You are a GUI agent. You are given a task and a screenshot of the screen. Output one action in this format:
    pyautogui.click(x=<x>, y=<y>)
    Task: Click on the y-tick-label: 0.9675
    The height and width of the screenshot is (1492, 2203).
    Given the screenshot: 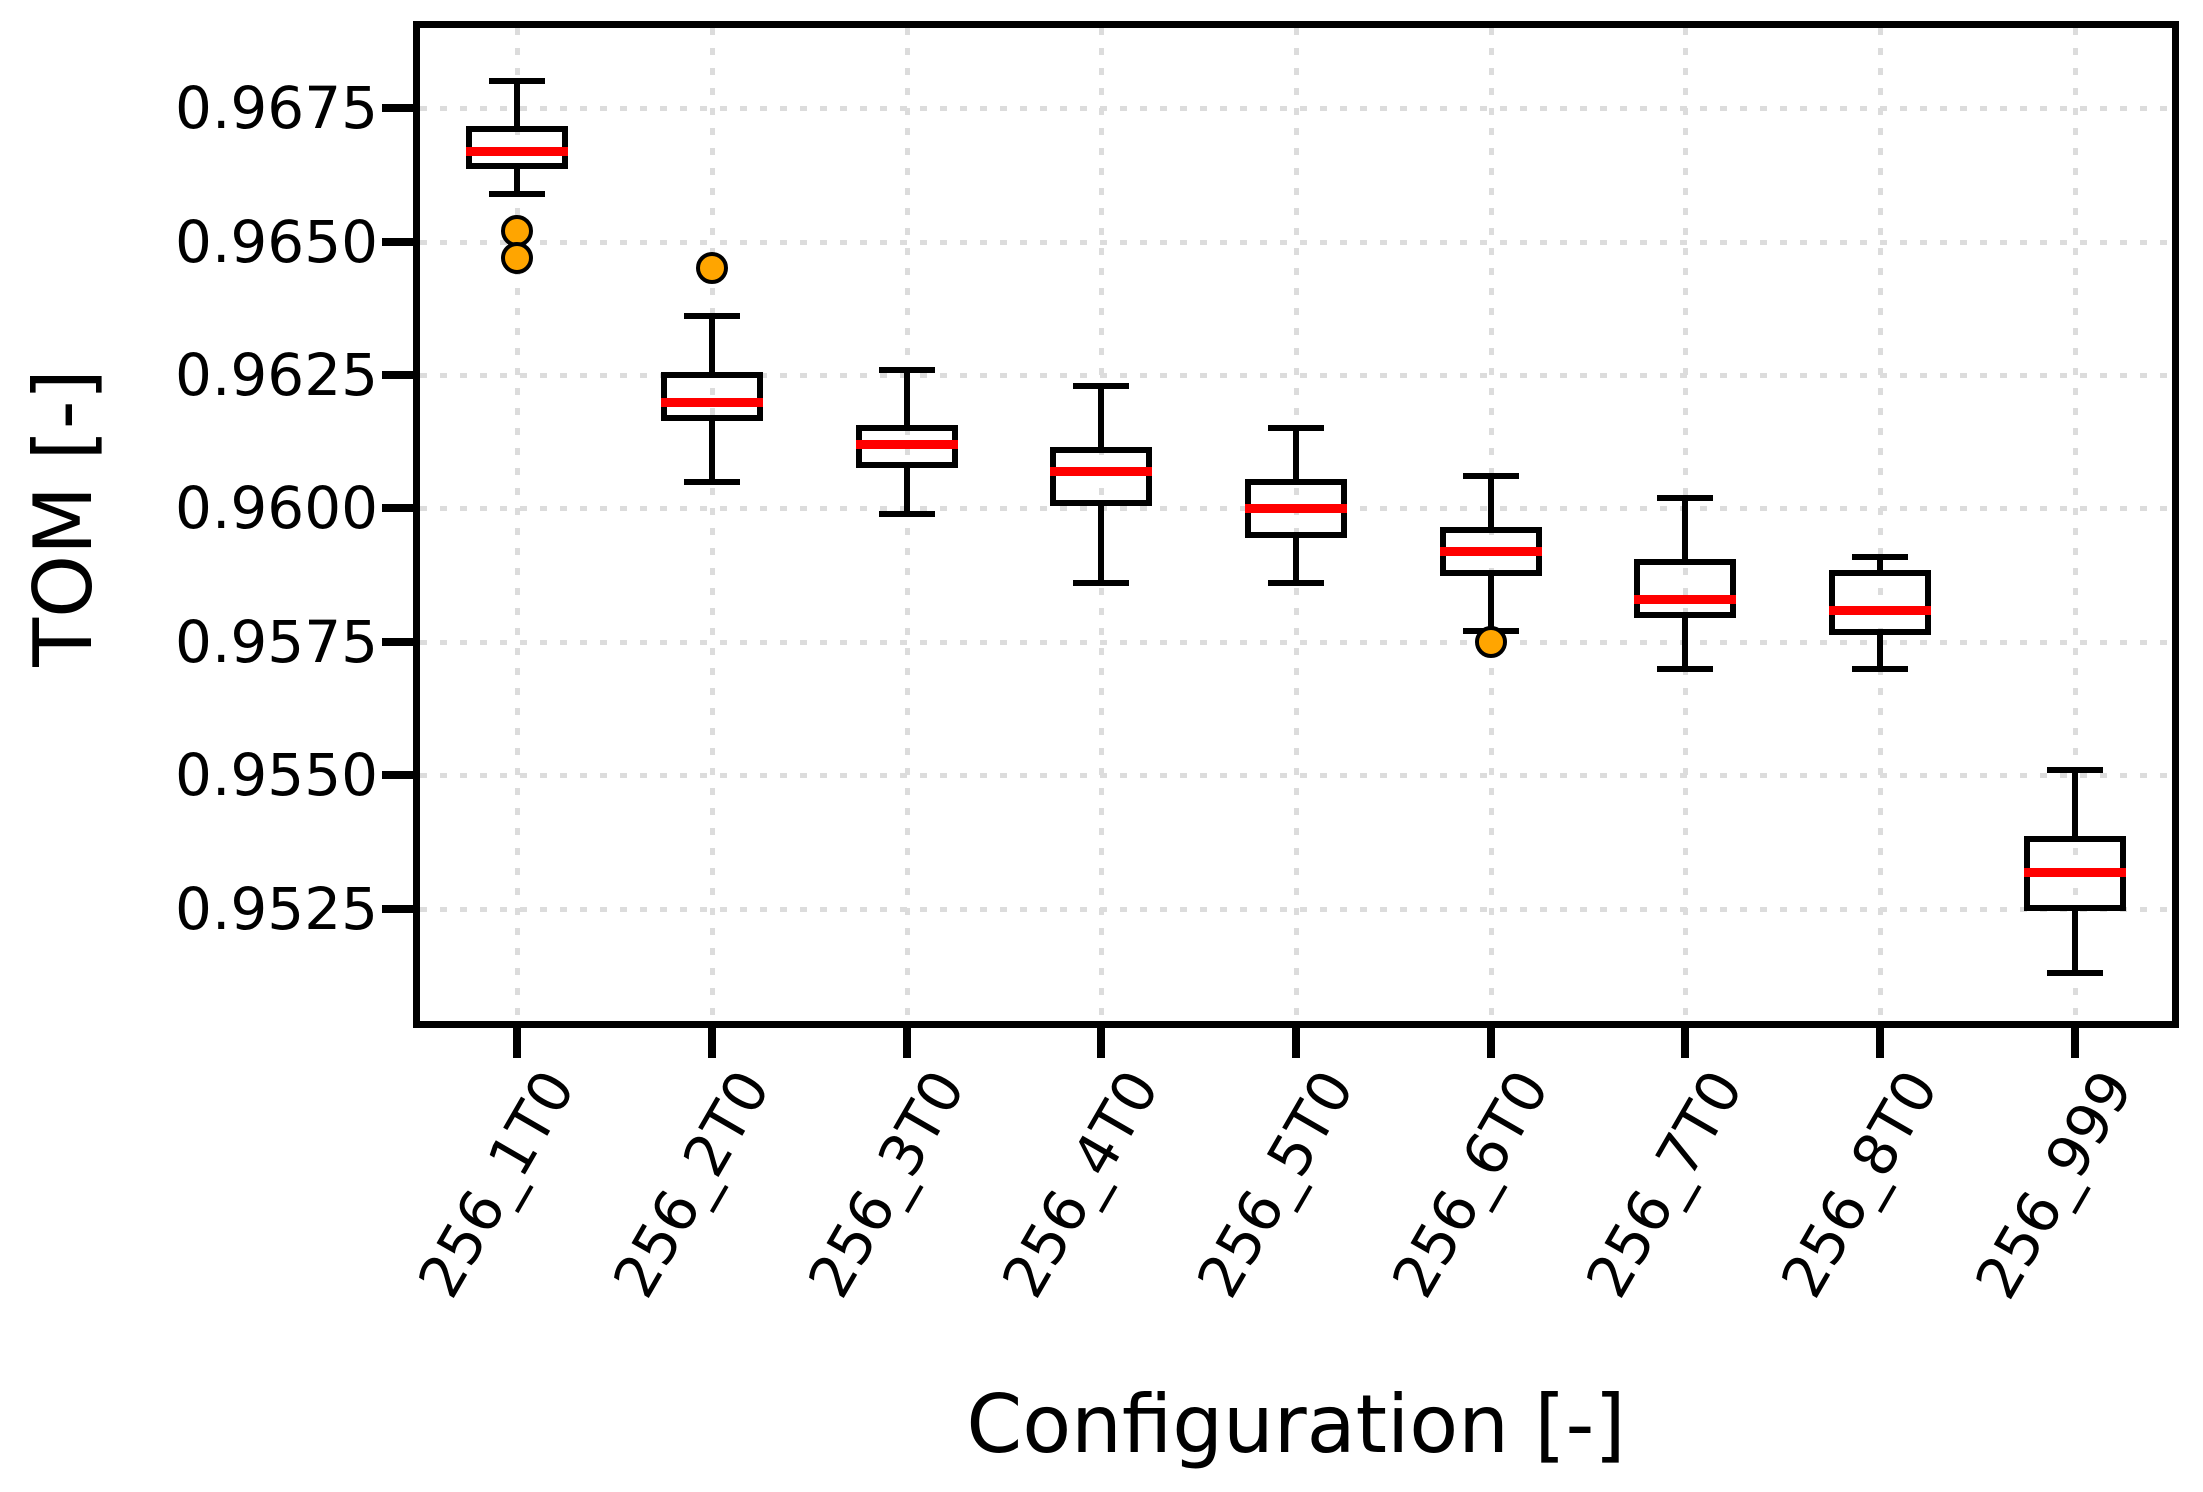 What is the action you would take?
    pyautogui.click(x=276, y=108)
    